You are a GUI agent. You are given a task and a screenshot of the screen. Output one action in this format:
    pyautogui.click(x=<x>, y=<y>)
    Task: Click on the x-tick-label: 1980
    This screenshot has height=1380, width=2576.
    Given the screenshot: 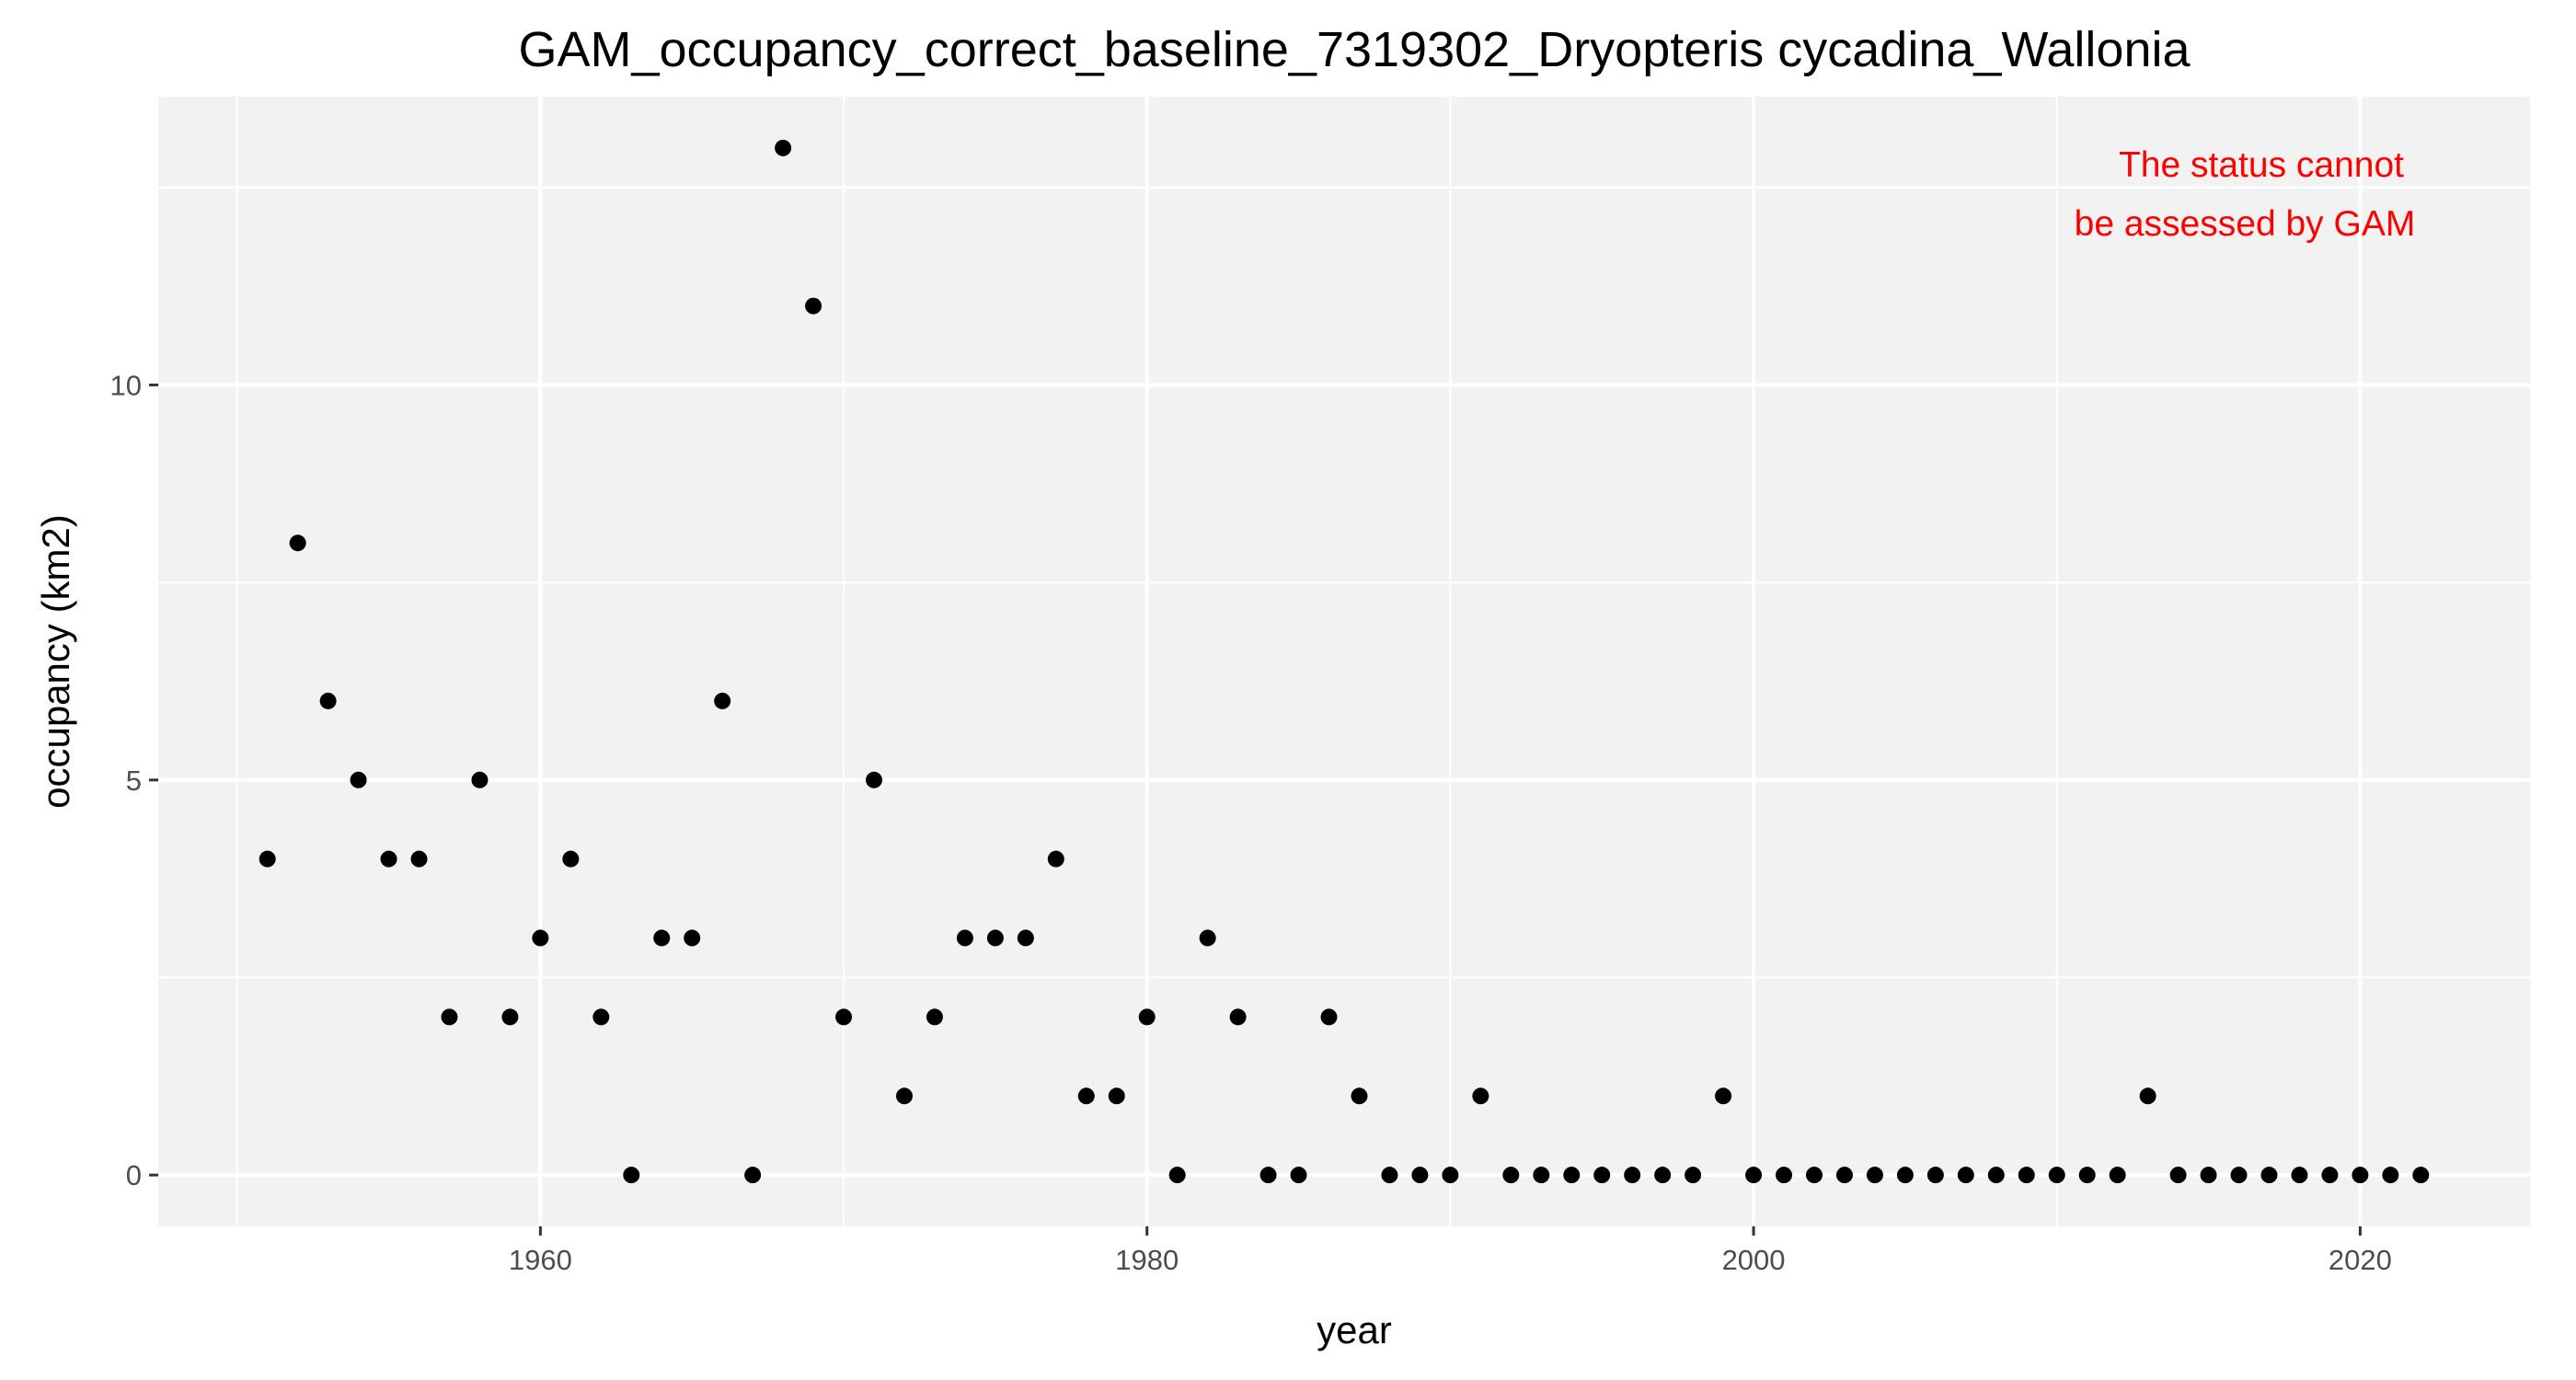 What is the action you would take?
    pyautogui.click(x=1147, y=1260)
    